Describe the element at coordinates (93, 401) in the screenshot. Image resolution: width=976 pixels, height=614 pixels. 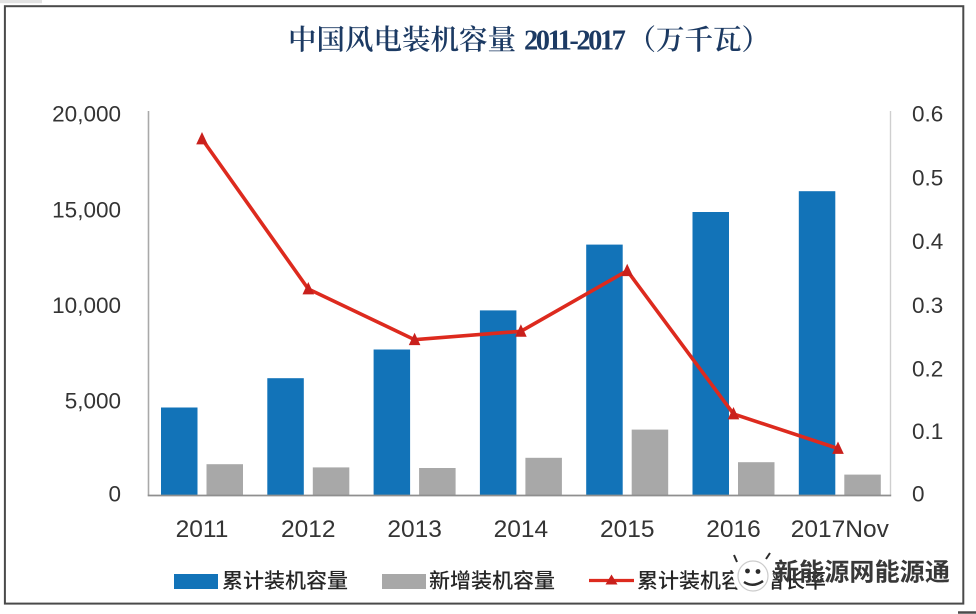
I see `svg-text: 5,000` at that location.